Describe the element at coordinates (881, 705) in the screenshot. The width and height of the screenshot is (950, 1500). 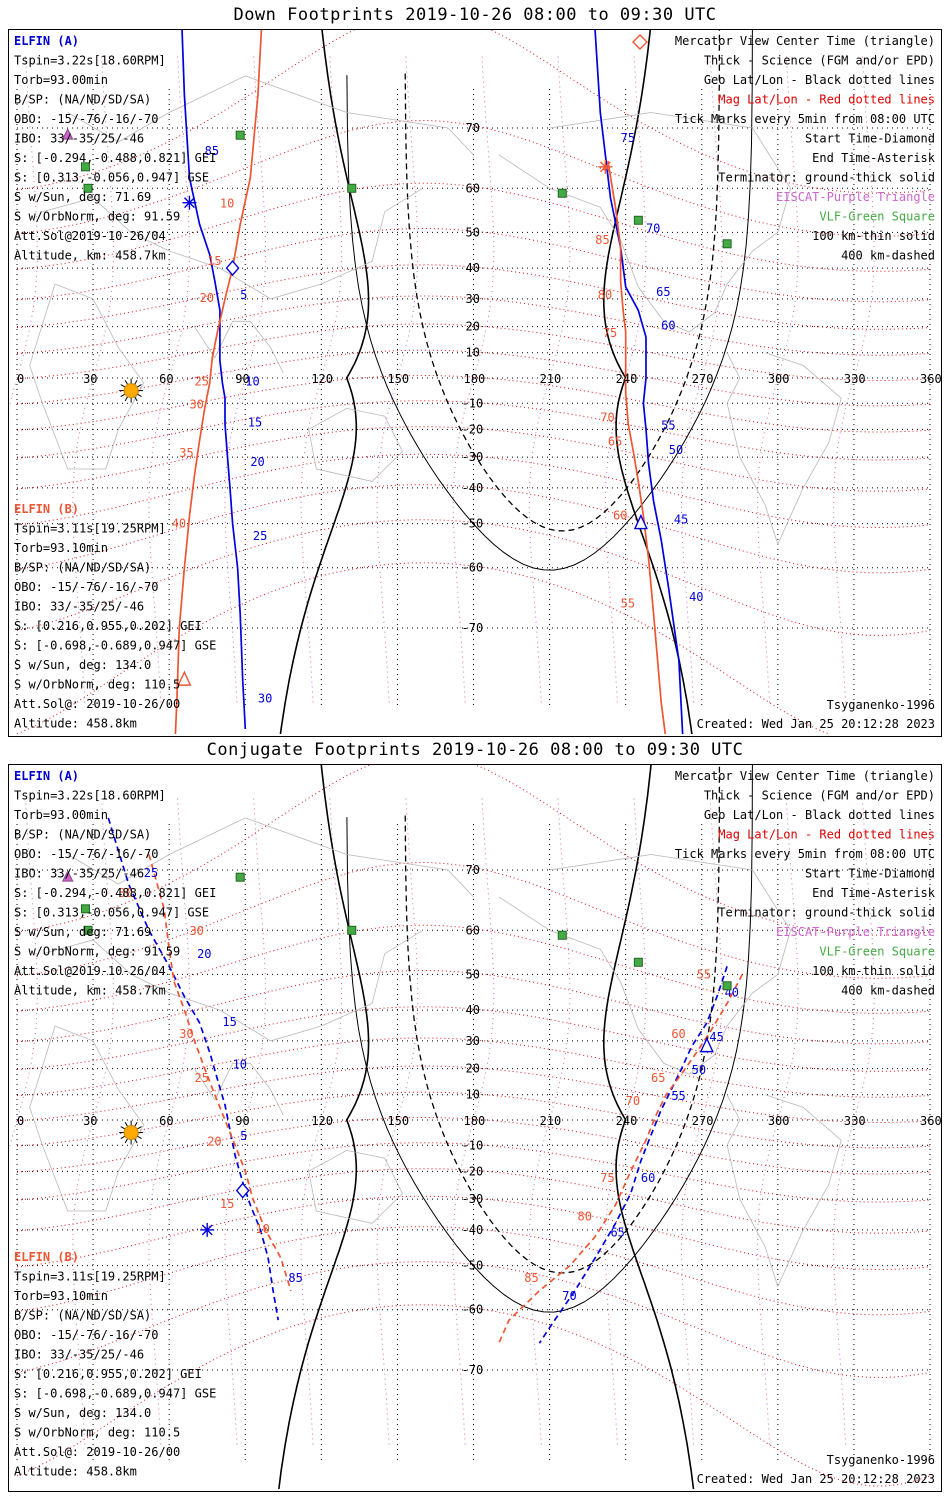
I see `footer-line: Tsyganenko-1996` at that location.